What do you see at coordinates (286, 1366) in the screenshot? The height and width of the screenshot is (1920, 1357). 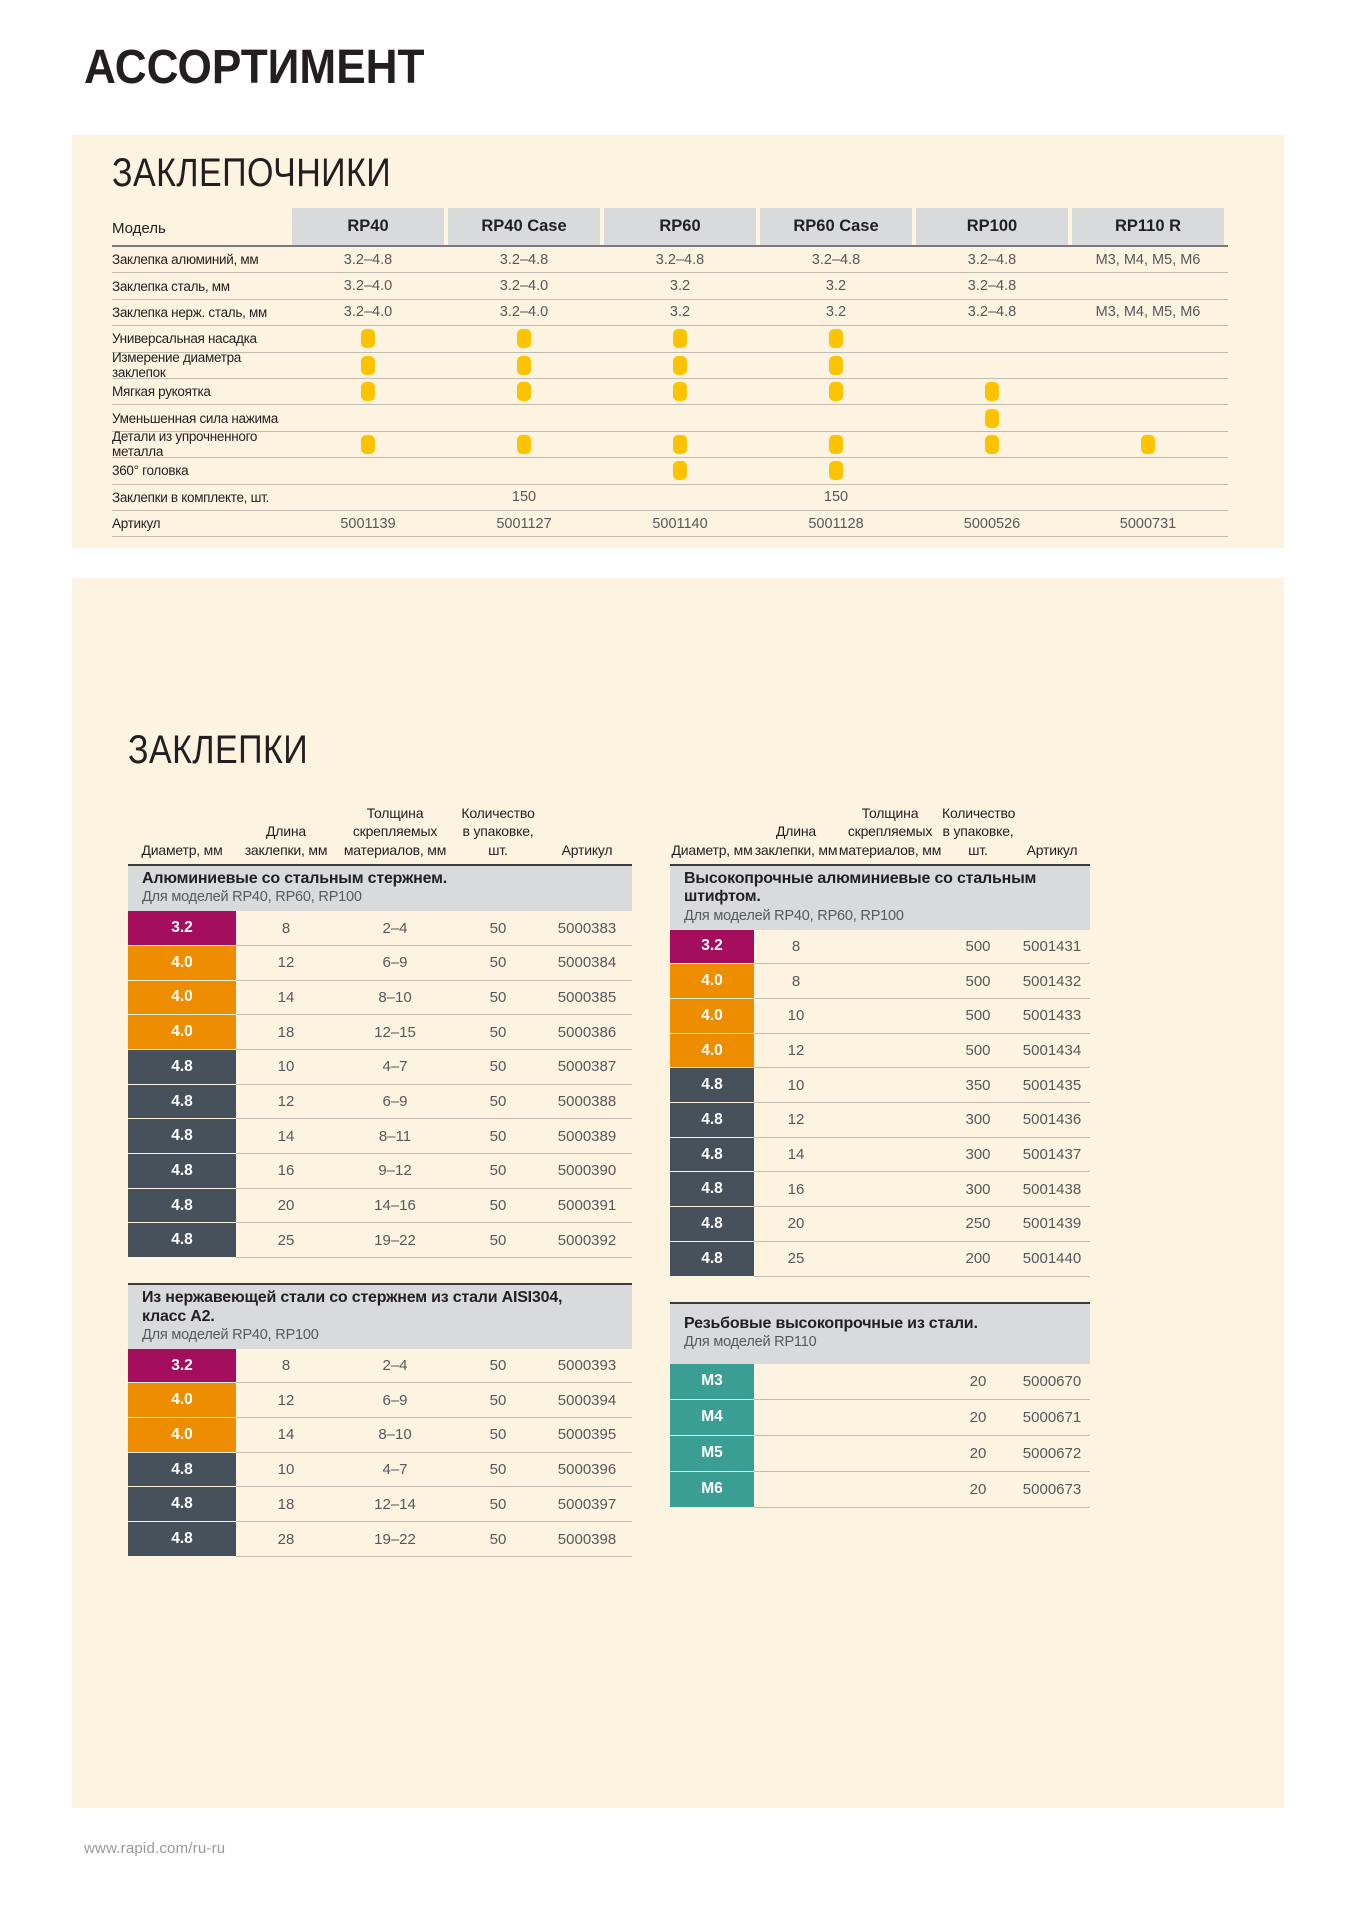 I see `table-cell: 8` at bounding box center [286, 1366].